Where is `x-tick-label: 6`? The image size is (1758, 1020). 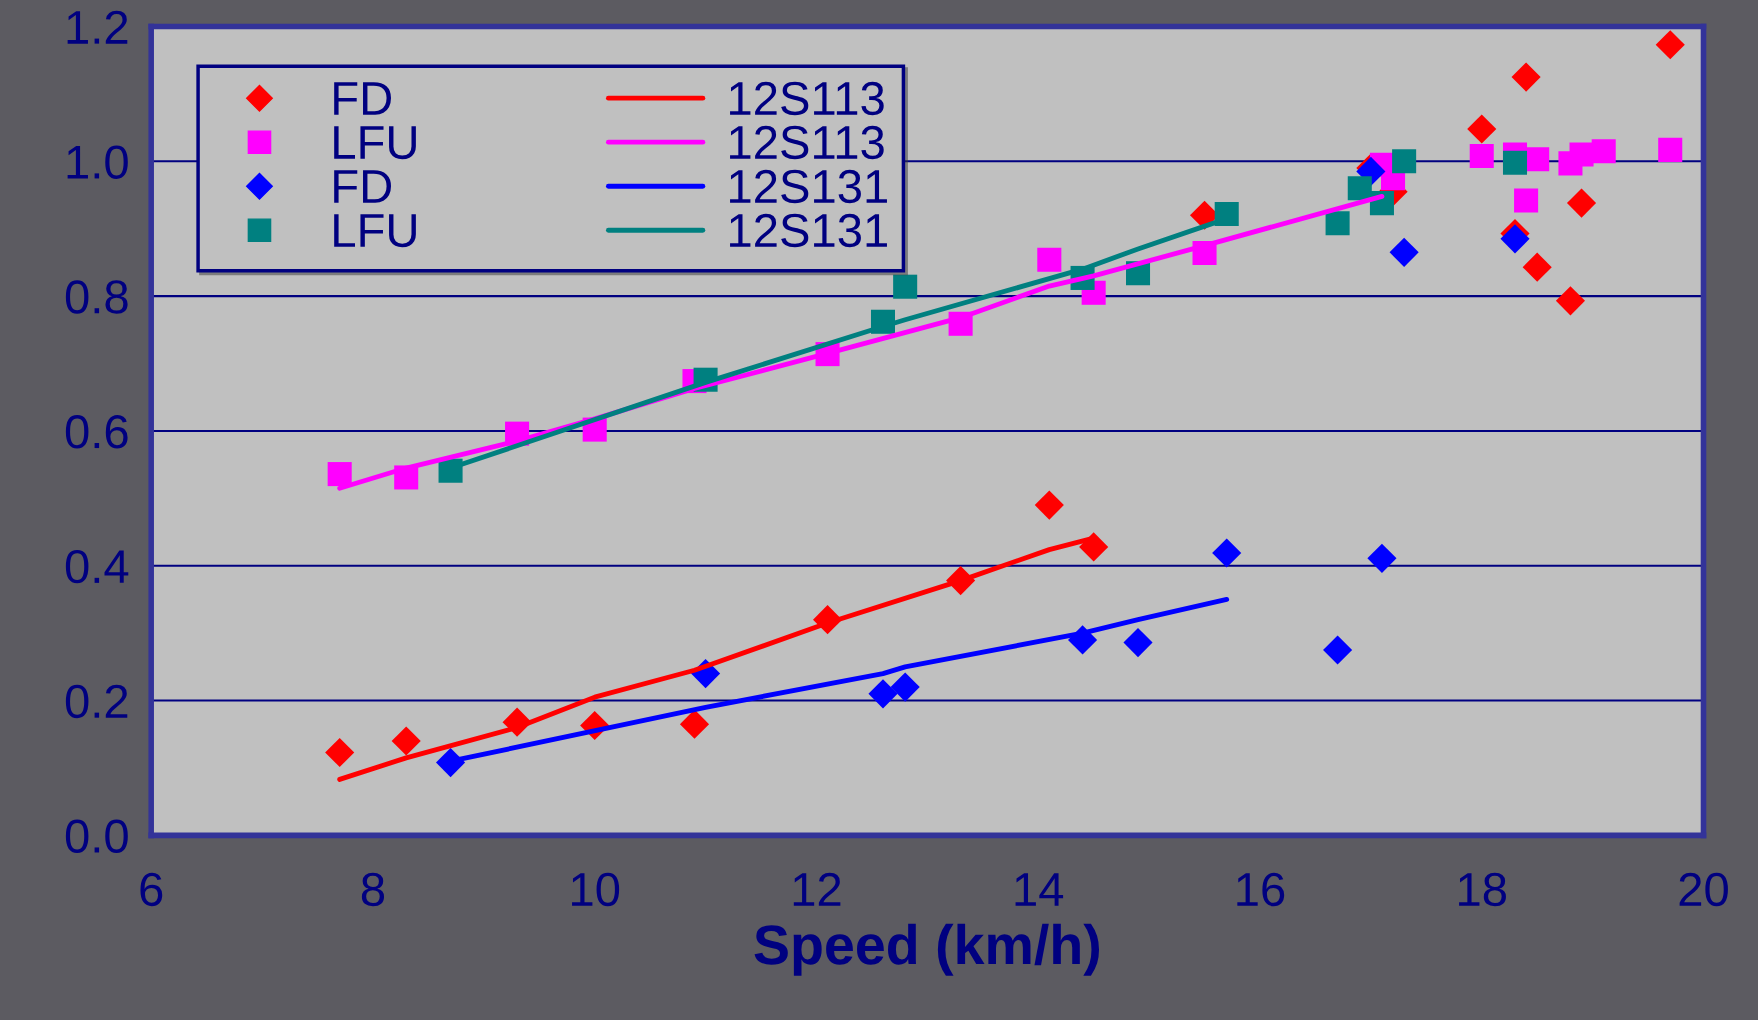
x-tick-label: 6 is located at coordinates (151, 889).